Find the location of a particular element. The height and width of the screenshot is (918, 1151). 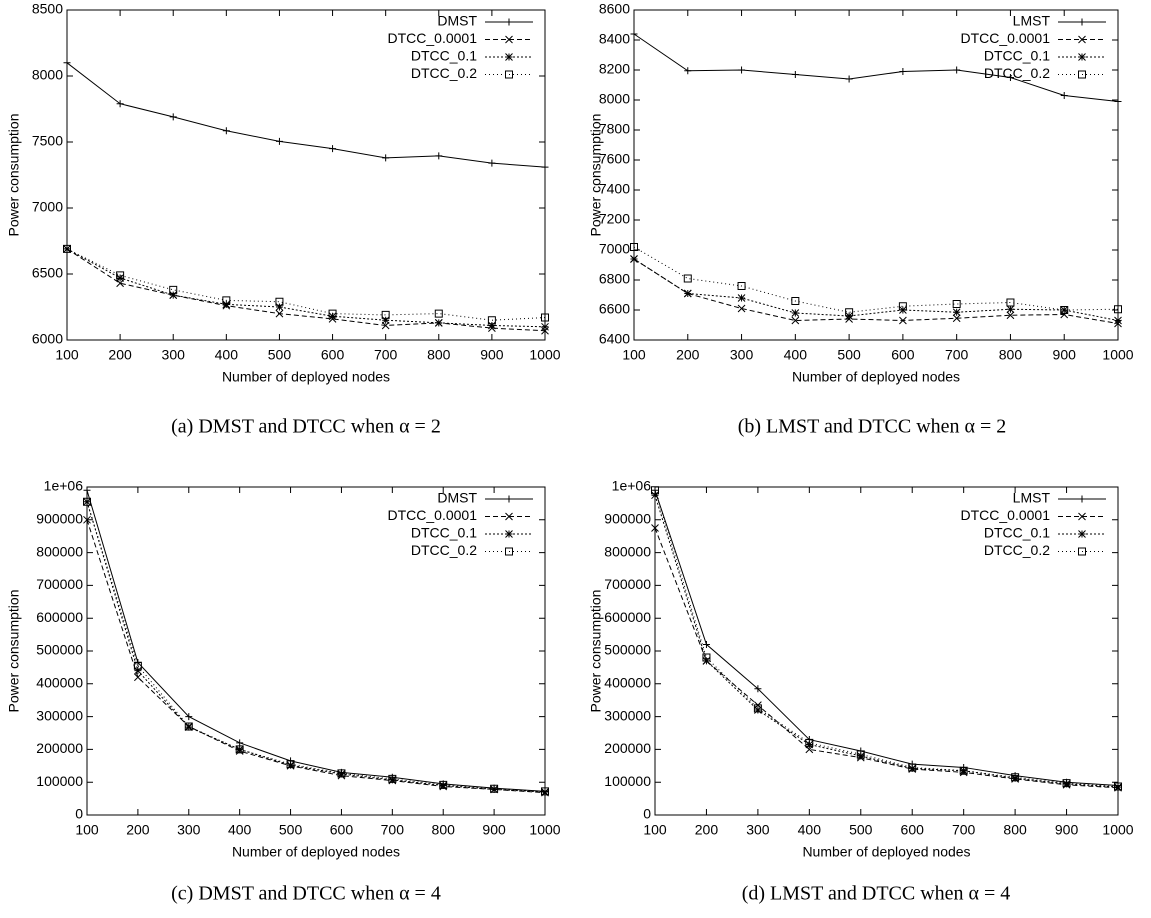

y-tick-label: 900000 is located at coordinates (627, 519).